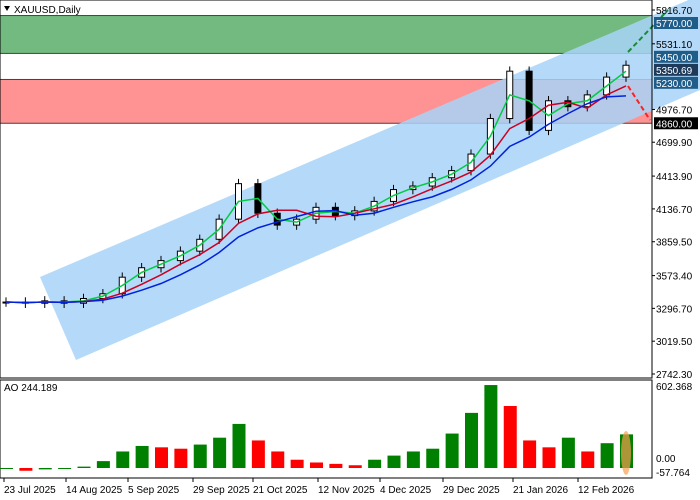 The width and height of the screenshot is (700, 500). Describe the element at coordinates (471, 490) in the screenshot. I see `date-tick: 29 Dec 2025` at that location.